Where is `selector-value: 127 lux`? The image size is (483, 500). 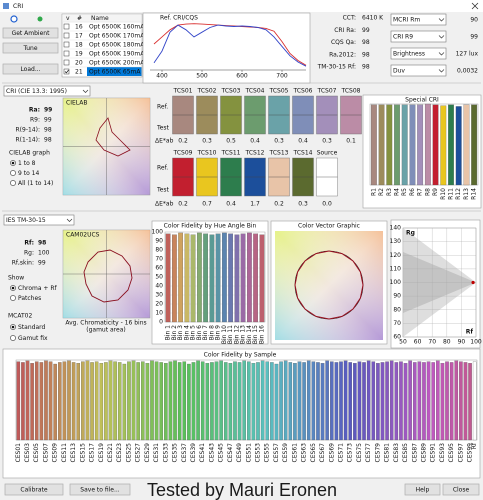 selector-value: 127 lux is located at coordinates (467, 54).